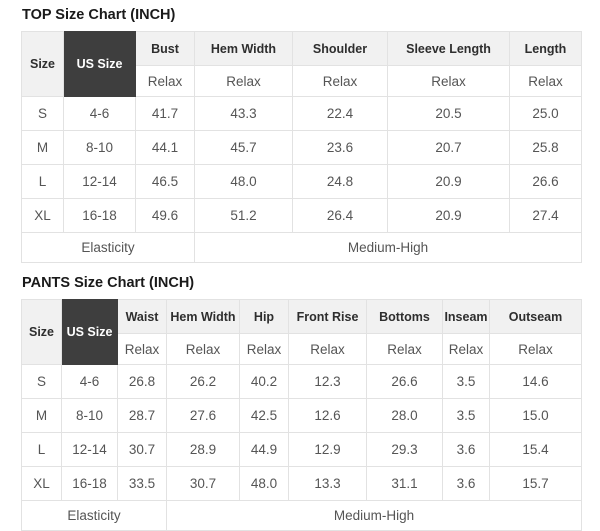 This screenshot has height=531, width=600. What do you see at coordinates (404, 316) in the screenshot?
I see `column-header-bottoms: Bottoms` at bounding box center [404, 316].